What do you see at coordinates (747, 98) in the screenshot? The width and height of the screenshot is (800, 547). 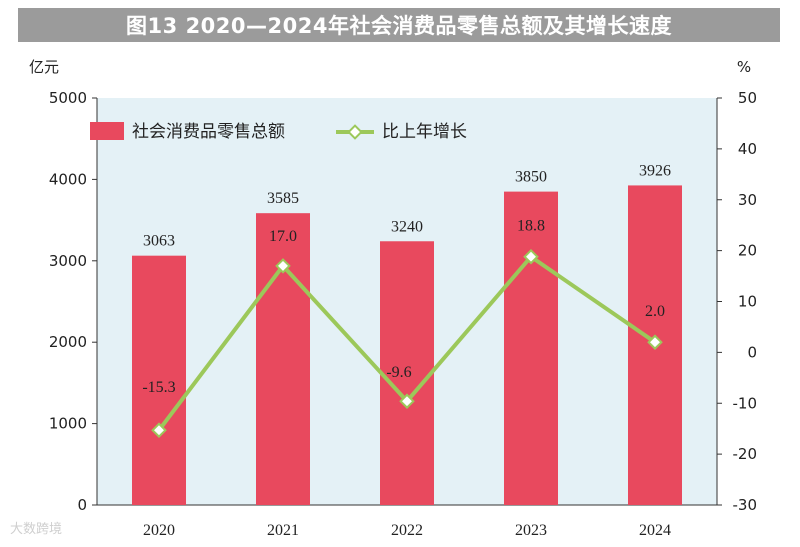 I see `right-tick-label: 50` at bounding box center [747, 98].